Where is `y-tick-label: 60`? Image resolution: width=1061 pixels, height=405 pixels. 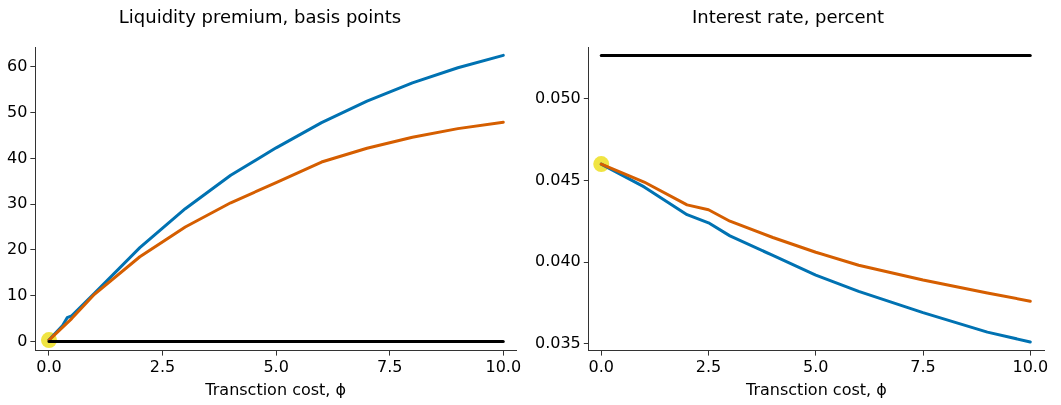 y-tick-label: 60 is located at coordinates (17, 65).